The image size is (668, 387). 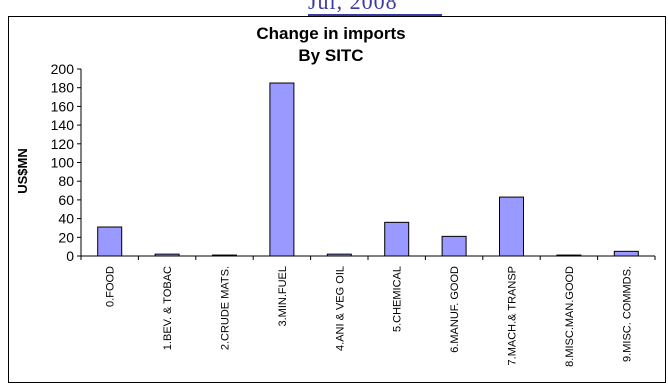 I want to click on x-tick-label: 9.MISC. COMMDS., so click(x=627, y=314).